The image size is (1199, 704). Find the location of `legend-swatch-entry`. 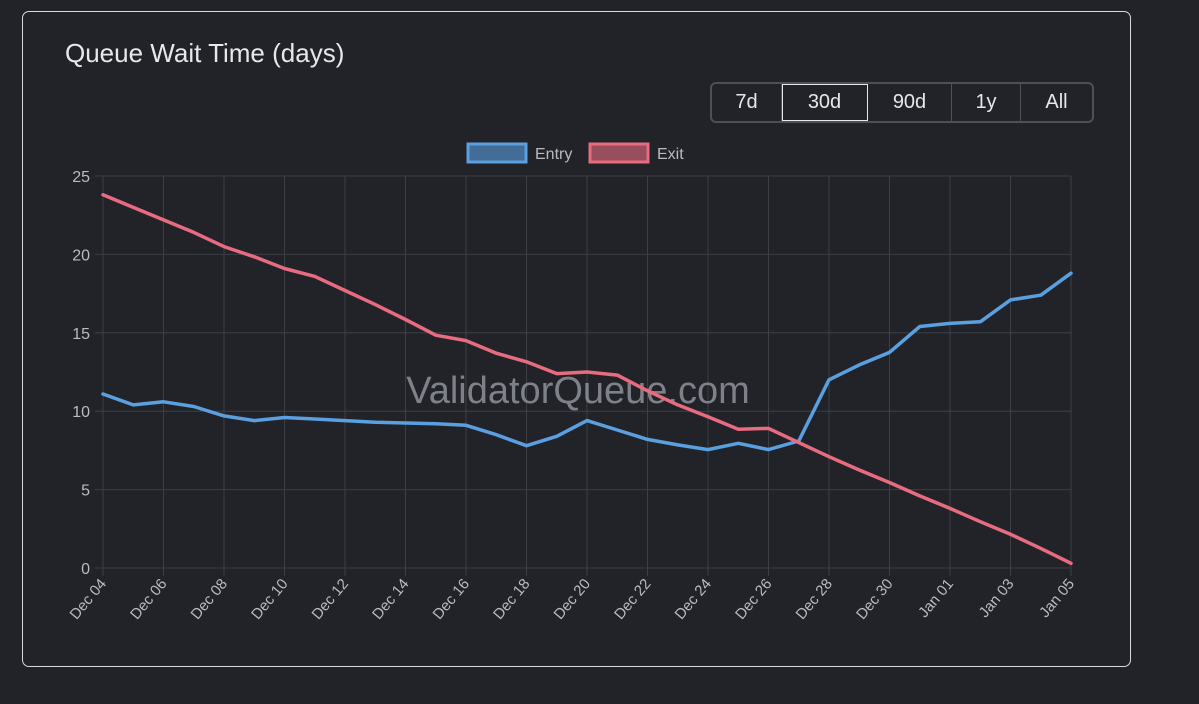

legend-swatch-entry is located at coordinates (497, 153).